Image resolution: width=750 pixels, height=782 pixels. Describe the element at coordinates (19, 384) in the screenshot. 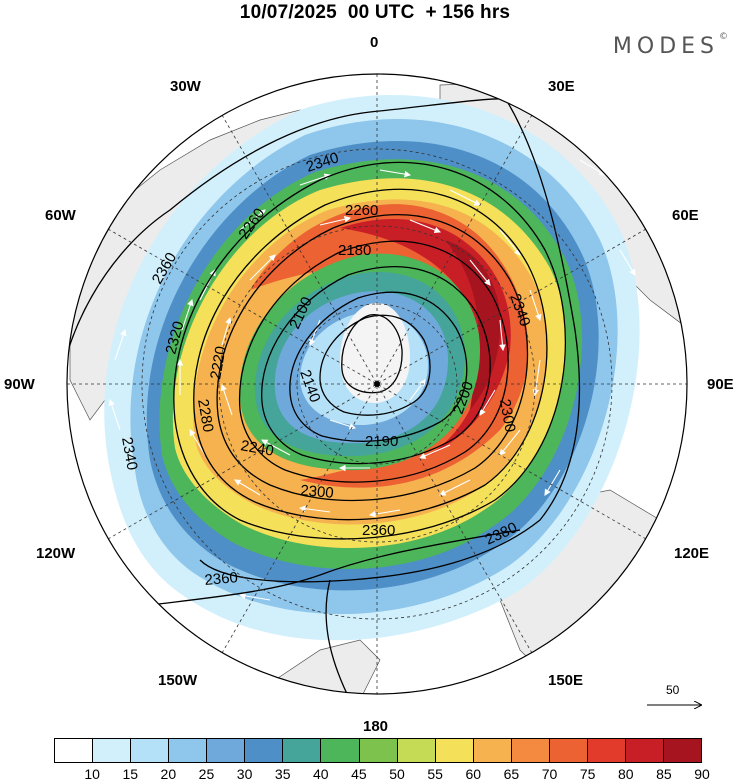

I see `lon-label-90w: 90W` at that location.